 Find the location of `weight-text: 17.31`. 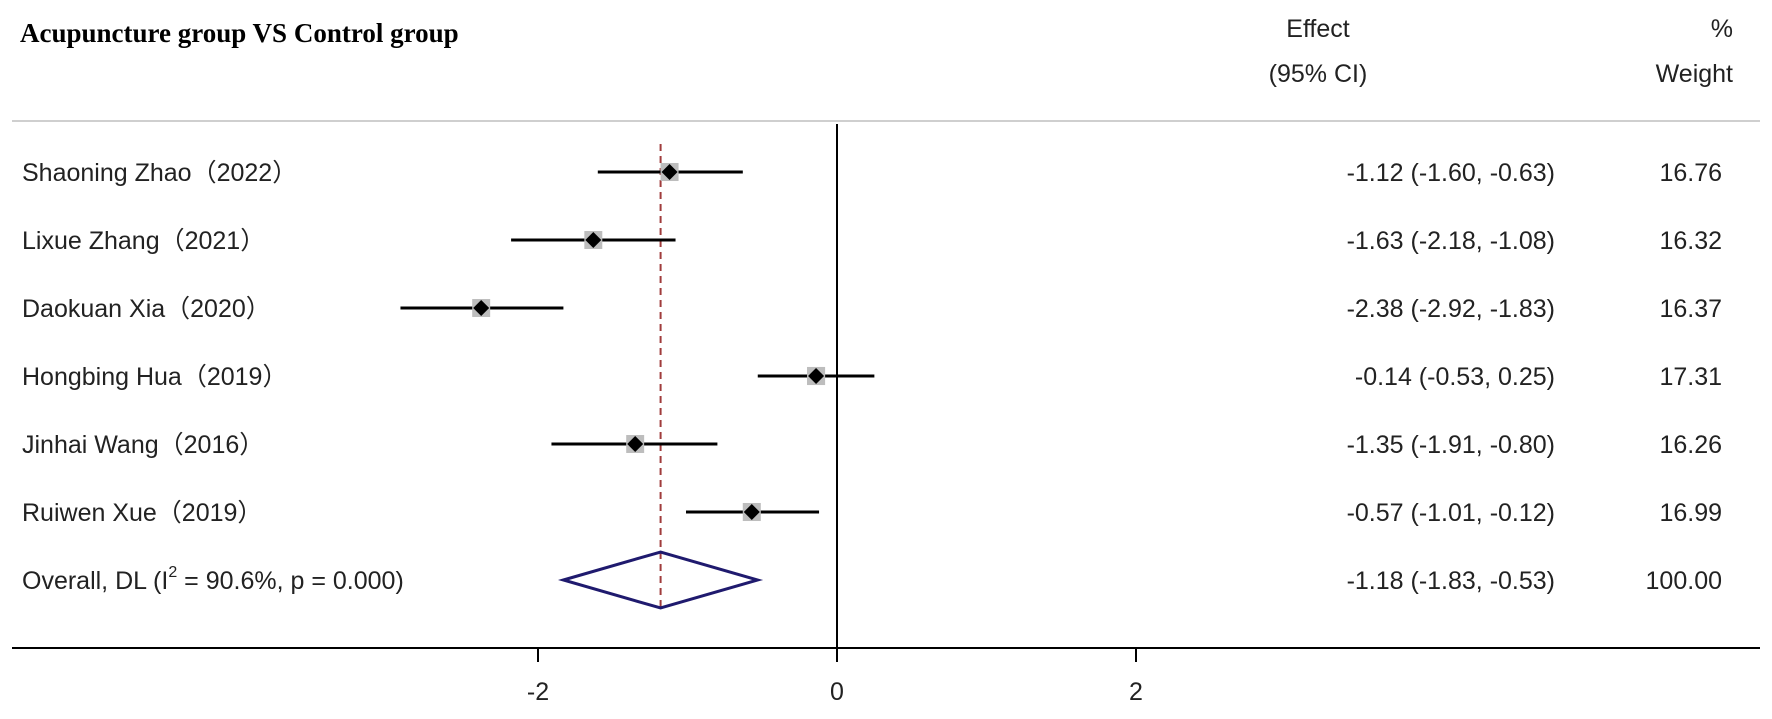

weight-text: 17.31 is located at coordinates (1690, 377).